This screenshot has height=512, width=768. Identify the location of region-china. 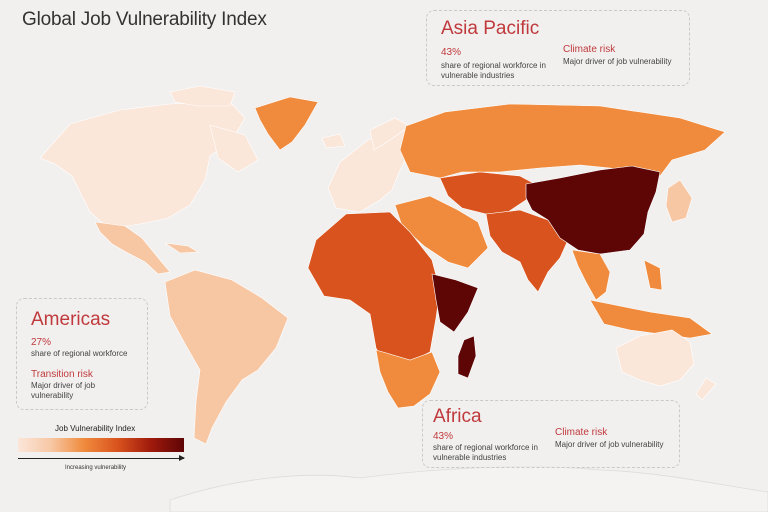
(593, 210).